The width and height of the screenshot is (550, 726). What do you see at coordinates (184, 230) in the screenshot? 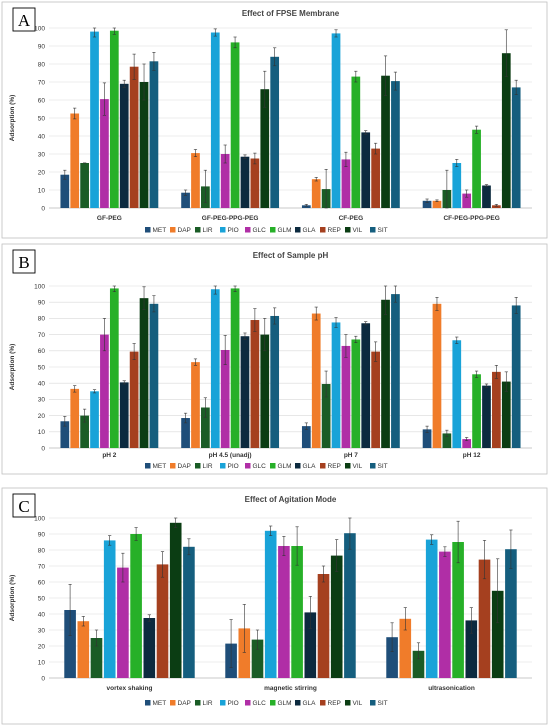
I see `legend-label: DAP` at bounding box center [184, 230].